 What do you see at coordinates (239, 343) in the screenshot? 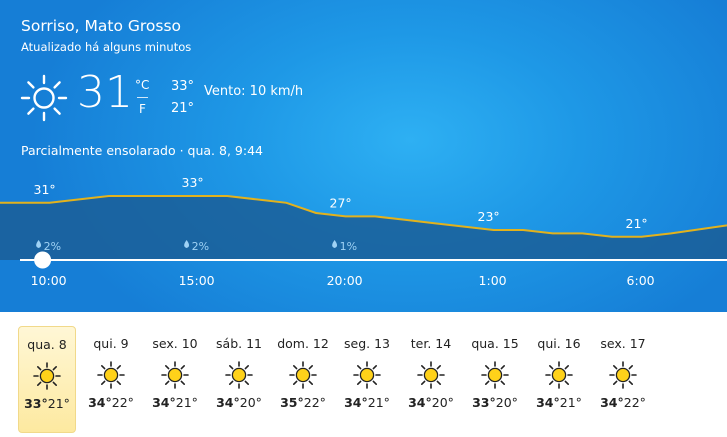
I see `forecast-day-label: sáb. 11` at bounding box center [239, 343].